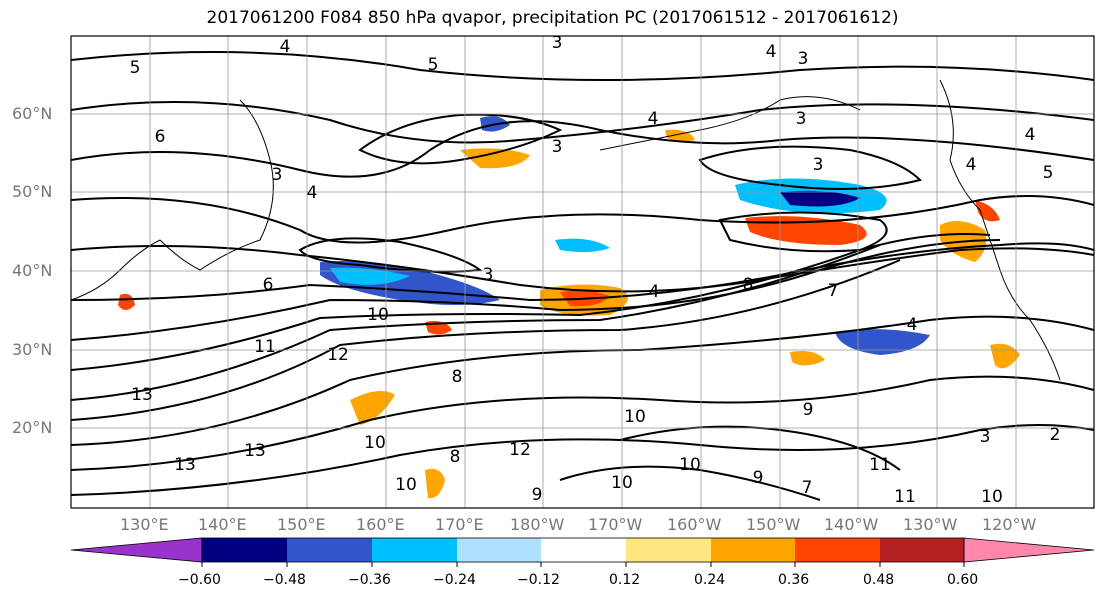  Describe the element at coordinates (807, 358) in the screenshot. I see `shade-orange-mid` at that location.